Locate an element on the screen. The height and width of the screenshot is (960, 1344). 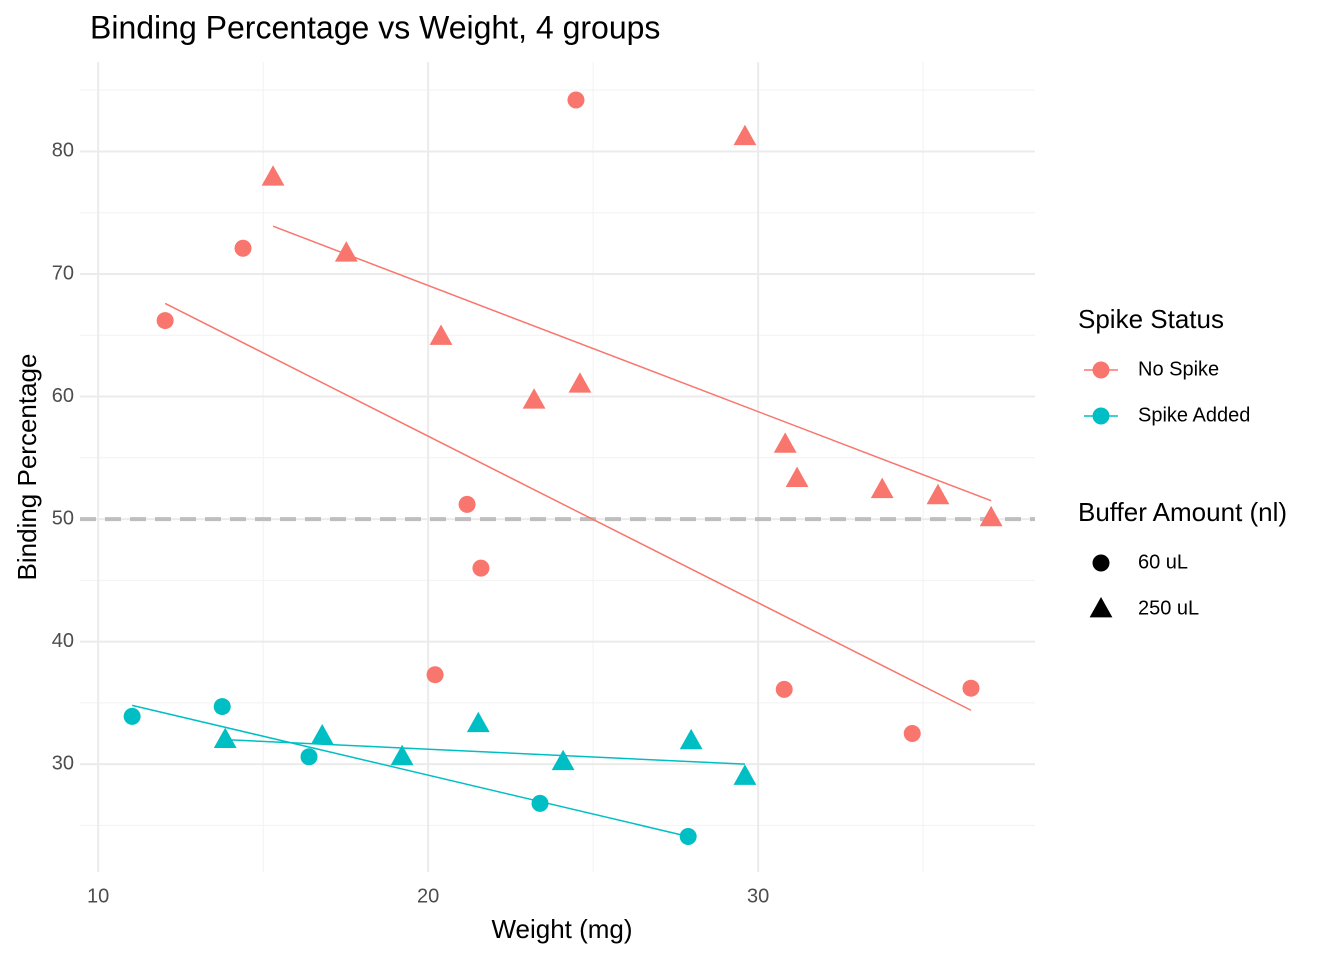
legend-label: Spike Added is located at coordinates (1194, 415).